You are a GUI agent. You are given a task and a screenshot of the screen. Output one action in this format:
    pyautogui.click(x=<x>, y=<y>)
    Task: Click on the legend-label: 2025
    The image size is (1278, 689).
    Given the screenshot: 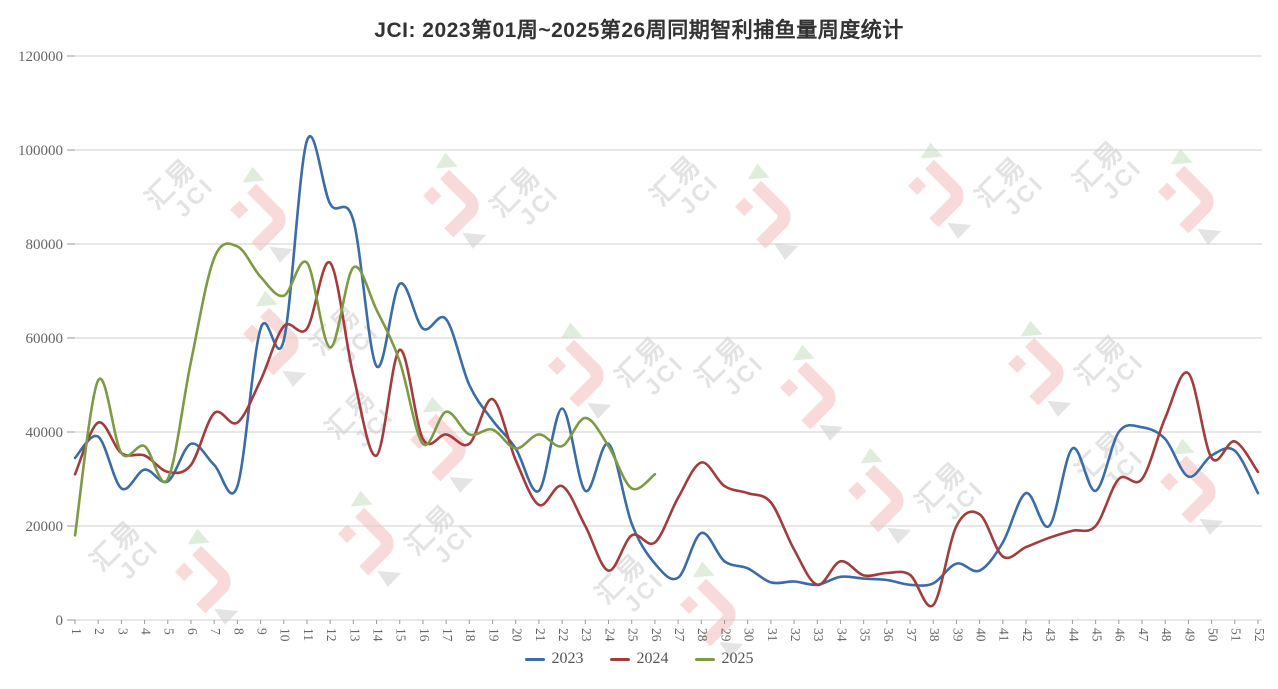 What is the action you would take?
    pyautogui.click(x=737, y=658)
    